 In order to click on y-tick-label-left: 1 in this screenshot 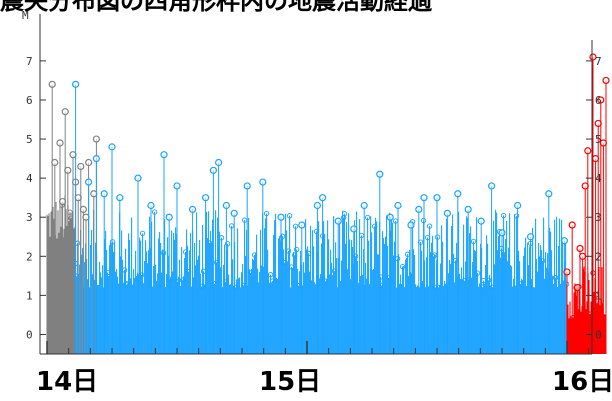, I will do `click(29, 295)`.